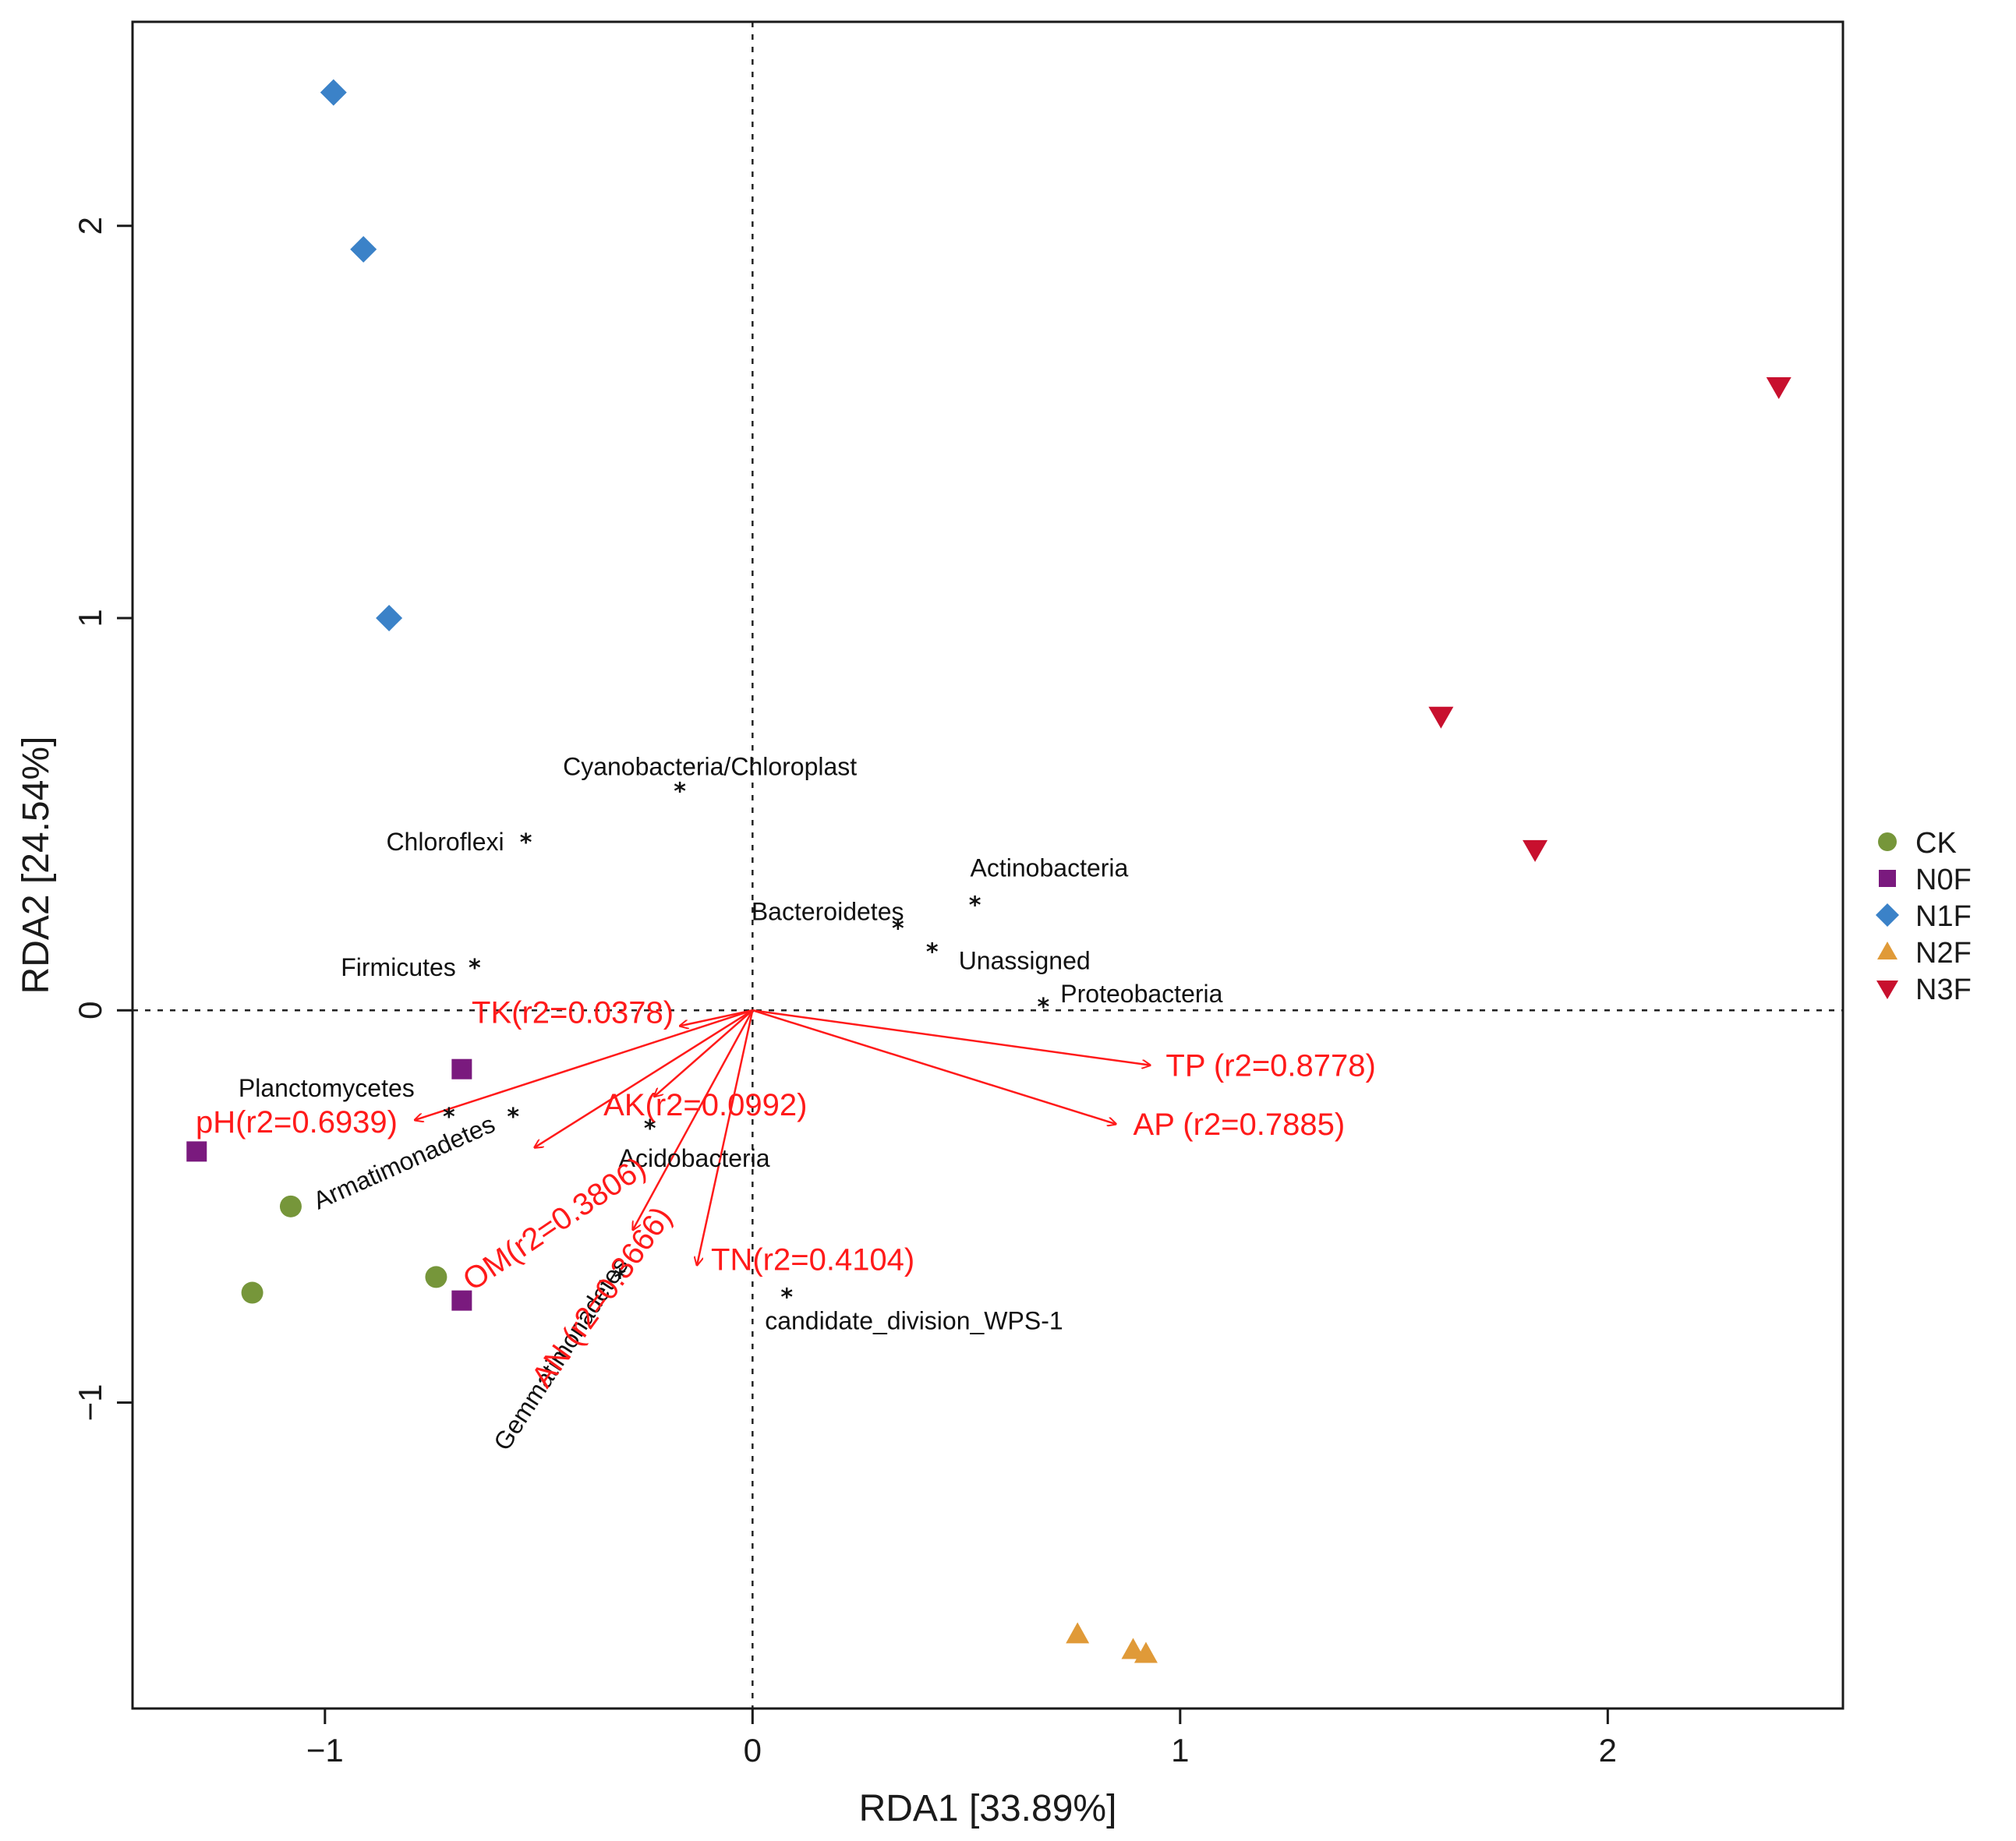 This screenshot has width=2016, height=1841. What do you see at coordinates (1270, 1066) in the screenshot?
I see `env-vector-label: TP (r2=0.8778)` at bounding box center [1270, 1066].